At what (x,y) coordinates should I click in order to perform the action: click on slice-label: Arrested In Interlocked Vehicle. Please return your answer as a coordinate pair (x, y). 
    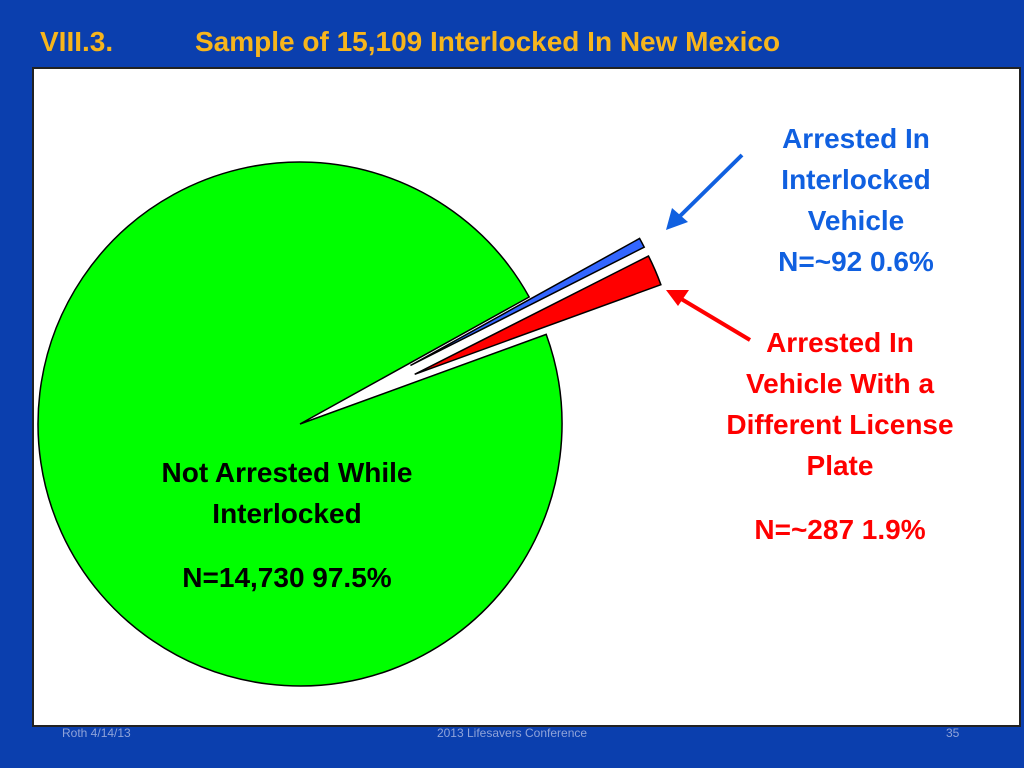
    Looking at the image, I should click on (856, 179).